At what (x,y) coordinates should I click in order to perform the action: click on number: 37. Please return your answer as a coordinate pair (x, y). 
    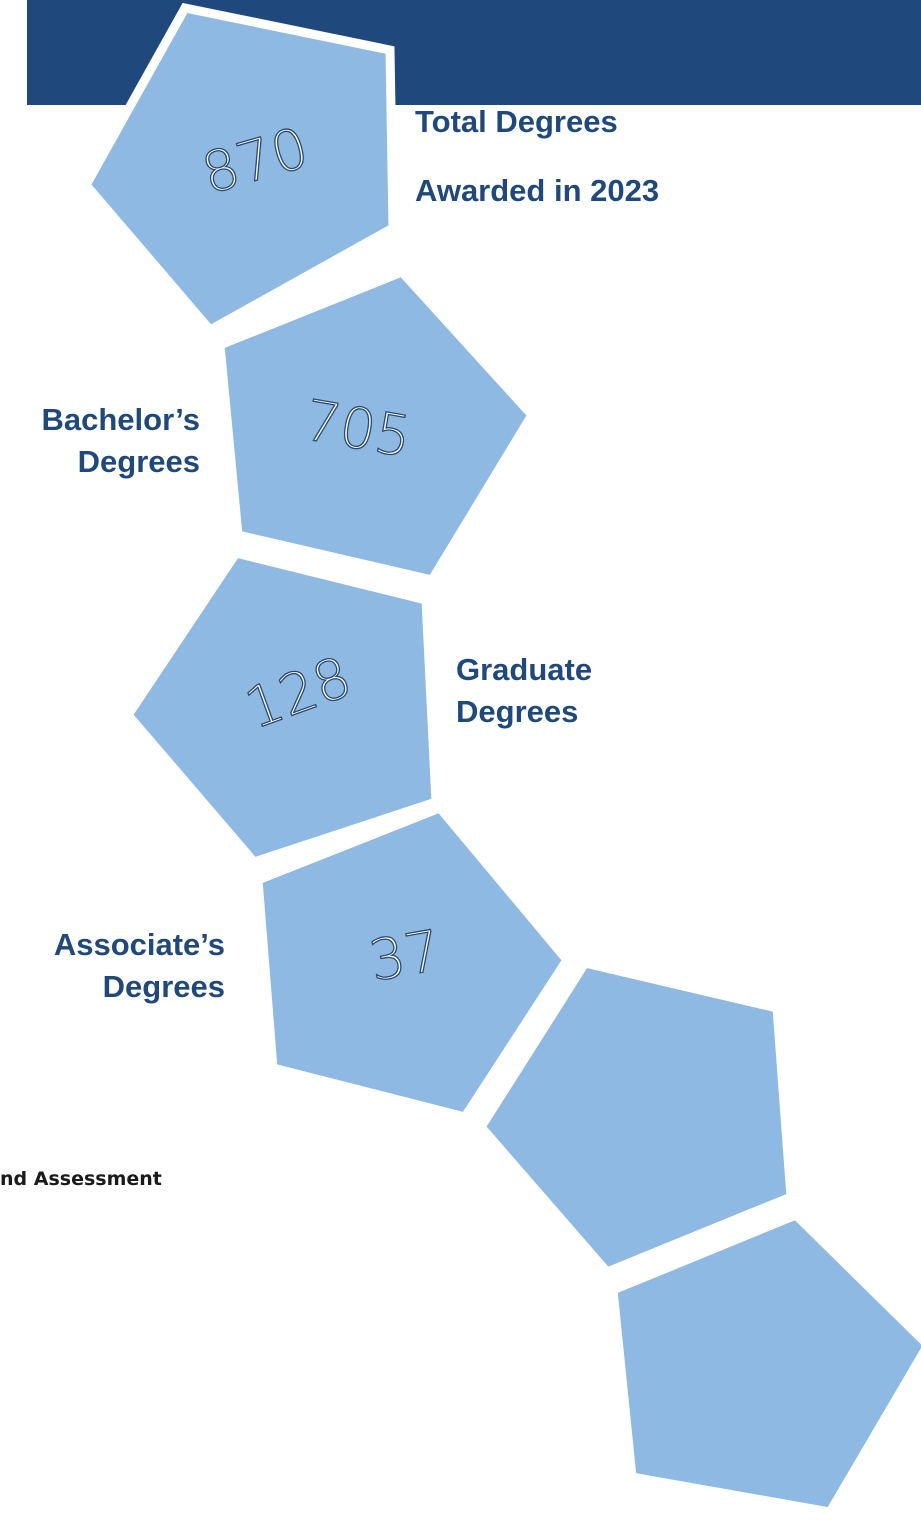
    Looking at the image, I should click on (405, 956).